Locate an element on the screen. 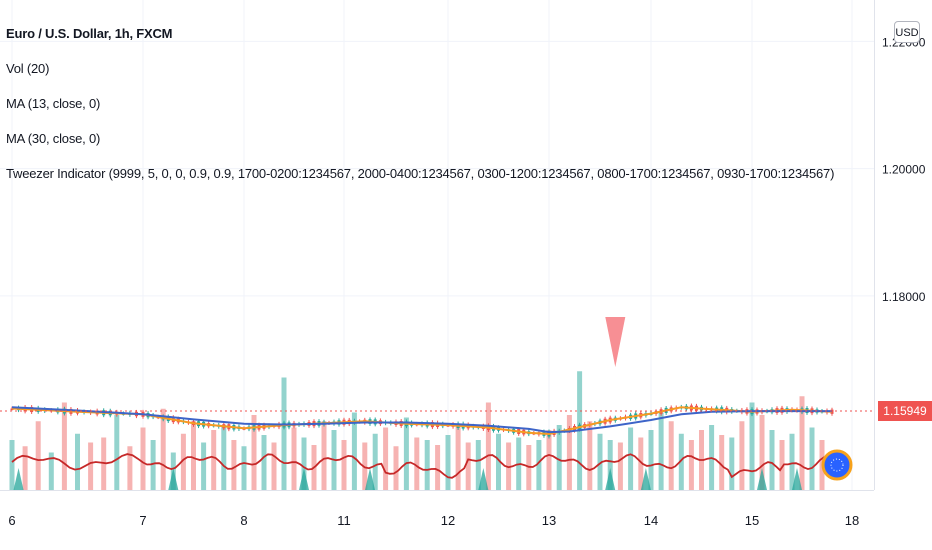 Image resolution: width=932 pixels, height=550 pixels. moving-averages is located at coordinates (437, 442).